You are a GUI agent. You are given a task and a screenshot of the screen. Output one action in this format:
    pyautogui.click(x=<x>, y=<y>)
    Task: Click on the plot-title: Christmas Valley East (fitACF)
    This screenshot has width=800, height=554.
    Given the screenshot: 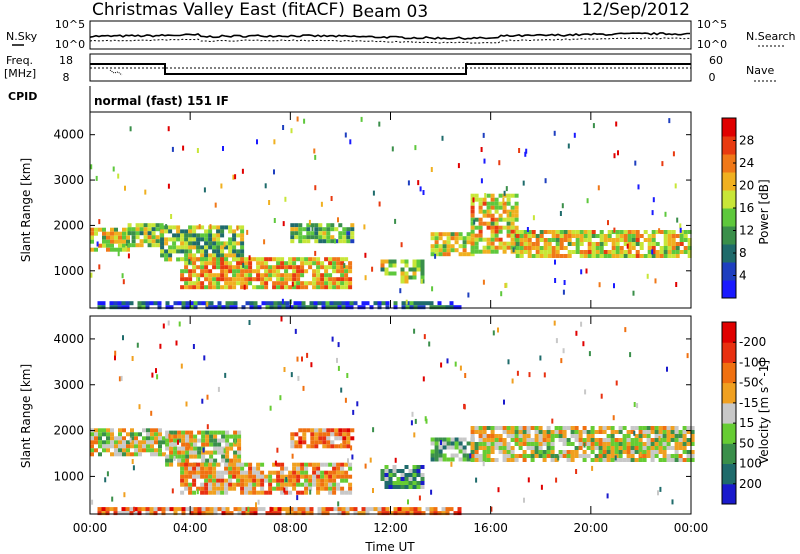 What is the action you would take?
    pyautogui.click(x=218, y=10)
    